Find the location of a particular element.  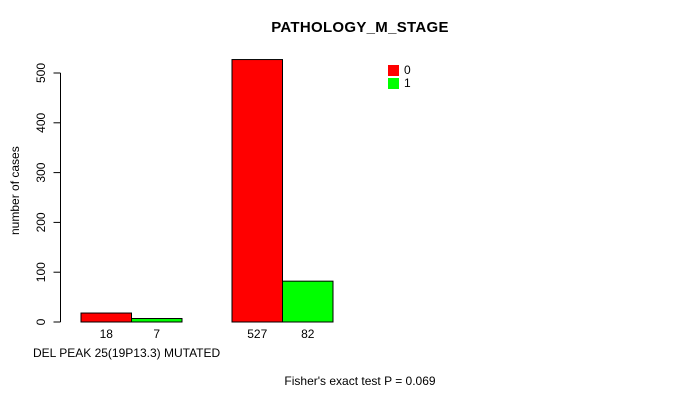

bar-series0-group2 is located at coordinates (257, 191).